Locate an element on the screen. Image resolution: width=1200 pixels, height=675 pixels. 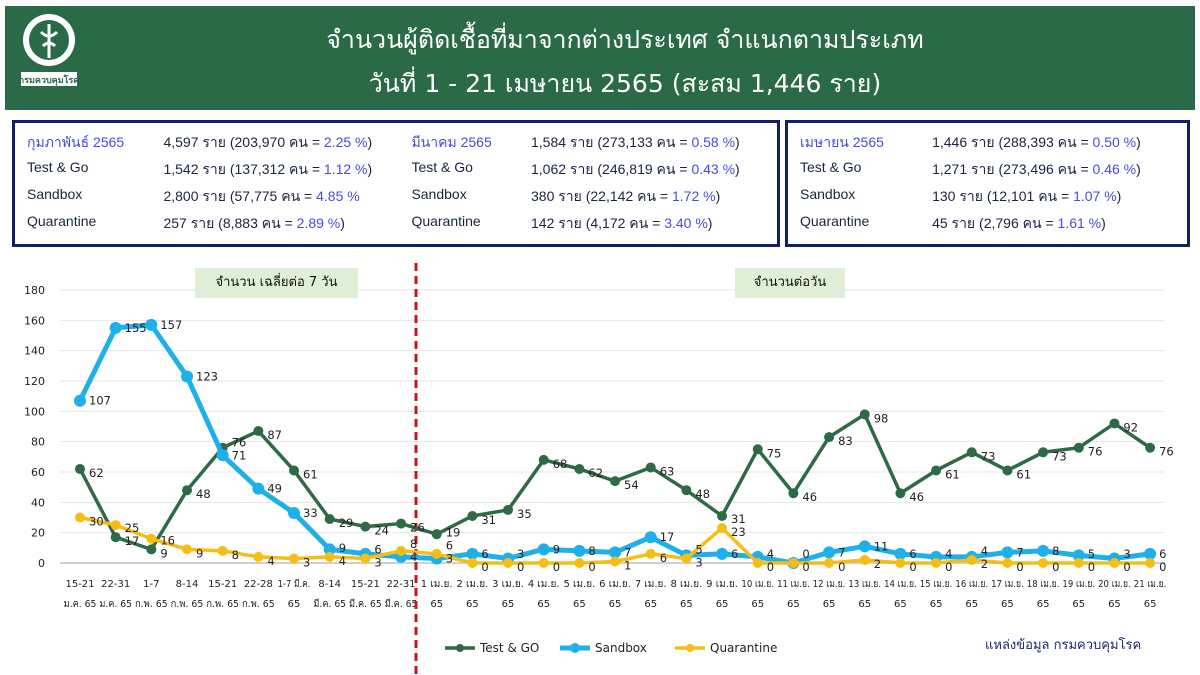
summary-pct: 1.72 % is located at coordinates (693, 196).